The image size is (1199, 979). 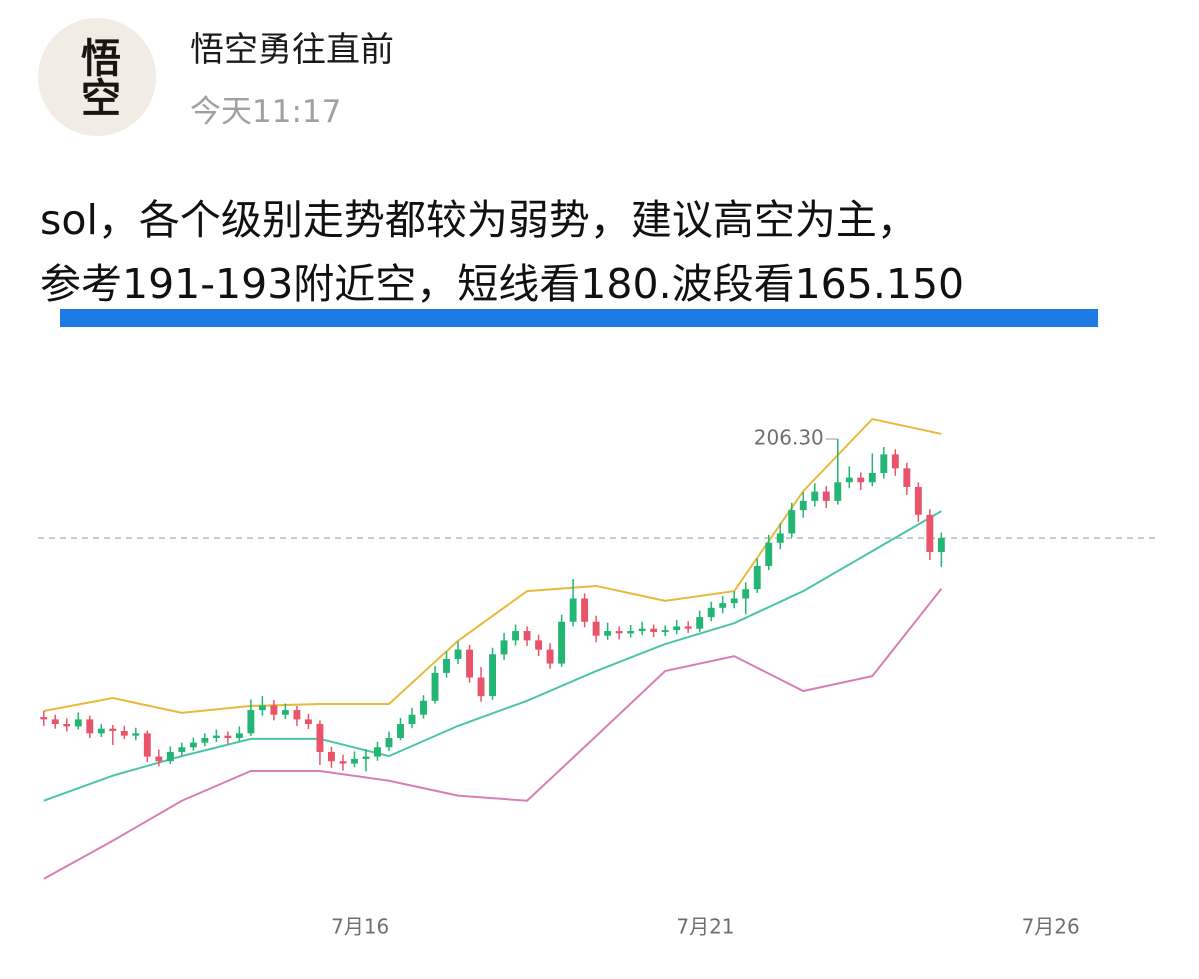 What do you see at coordinates (1051, 927) in the screenshot?
I see `x-tick-label: 7月26` at bounding box center [1051, 927].